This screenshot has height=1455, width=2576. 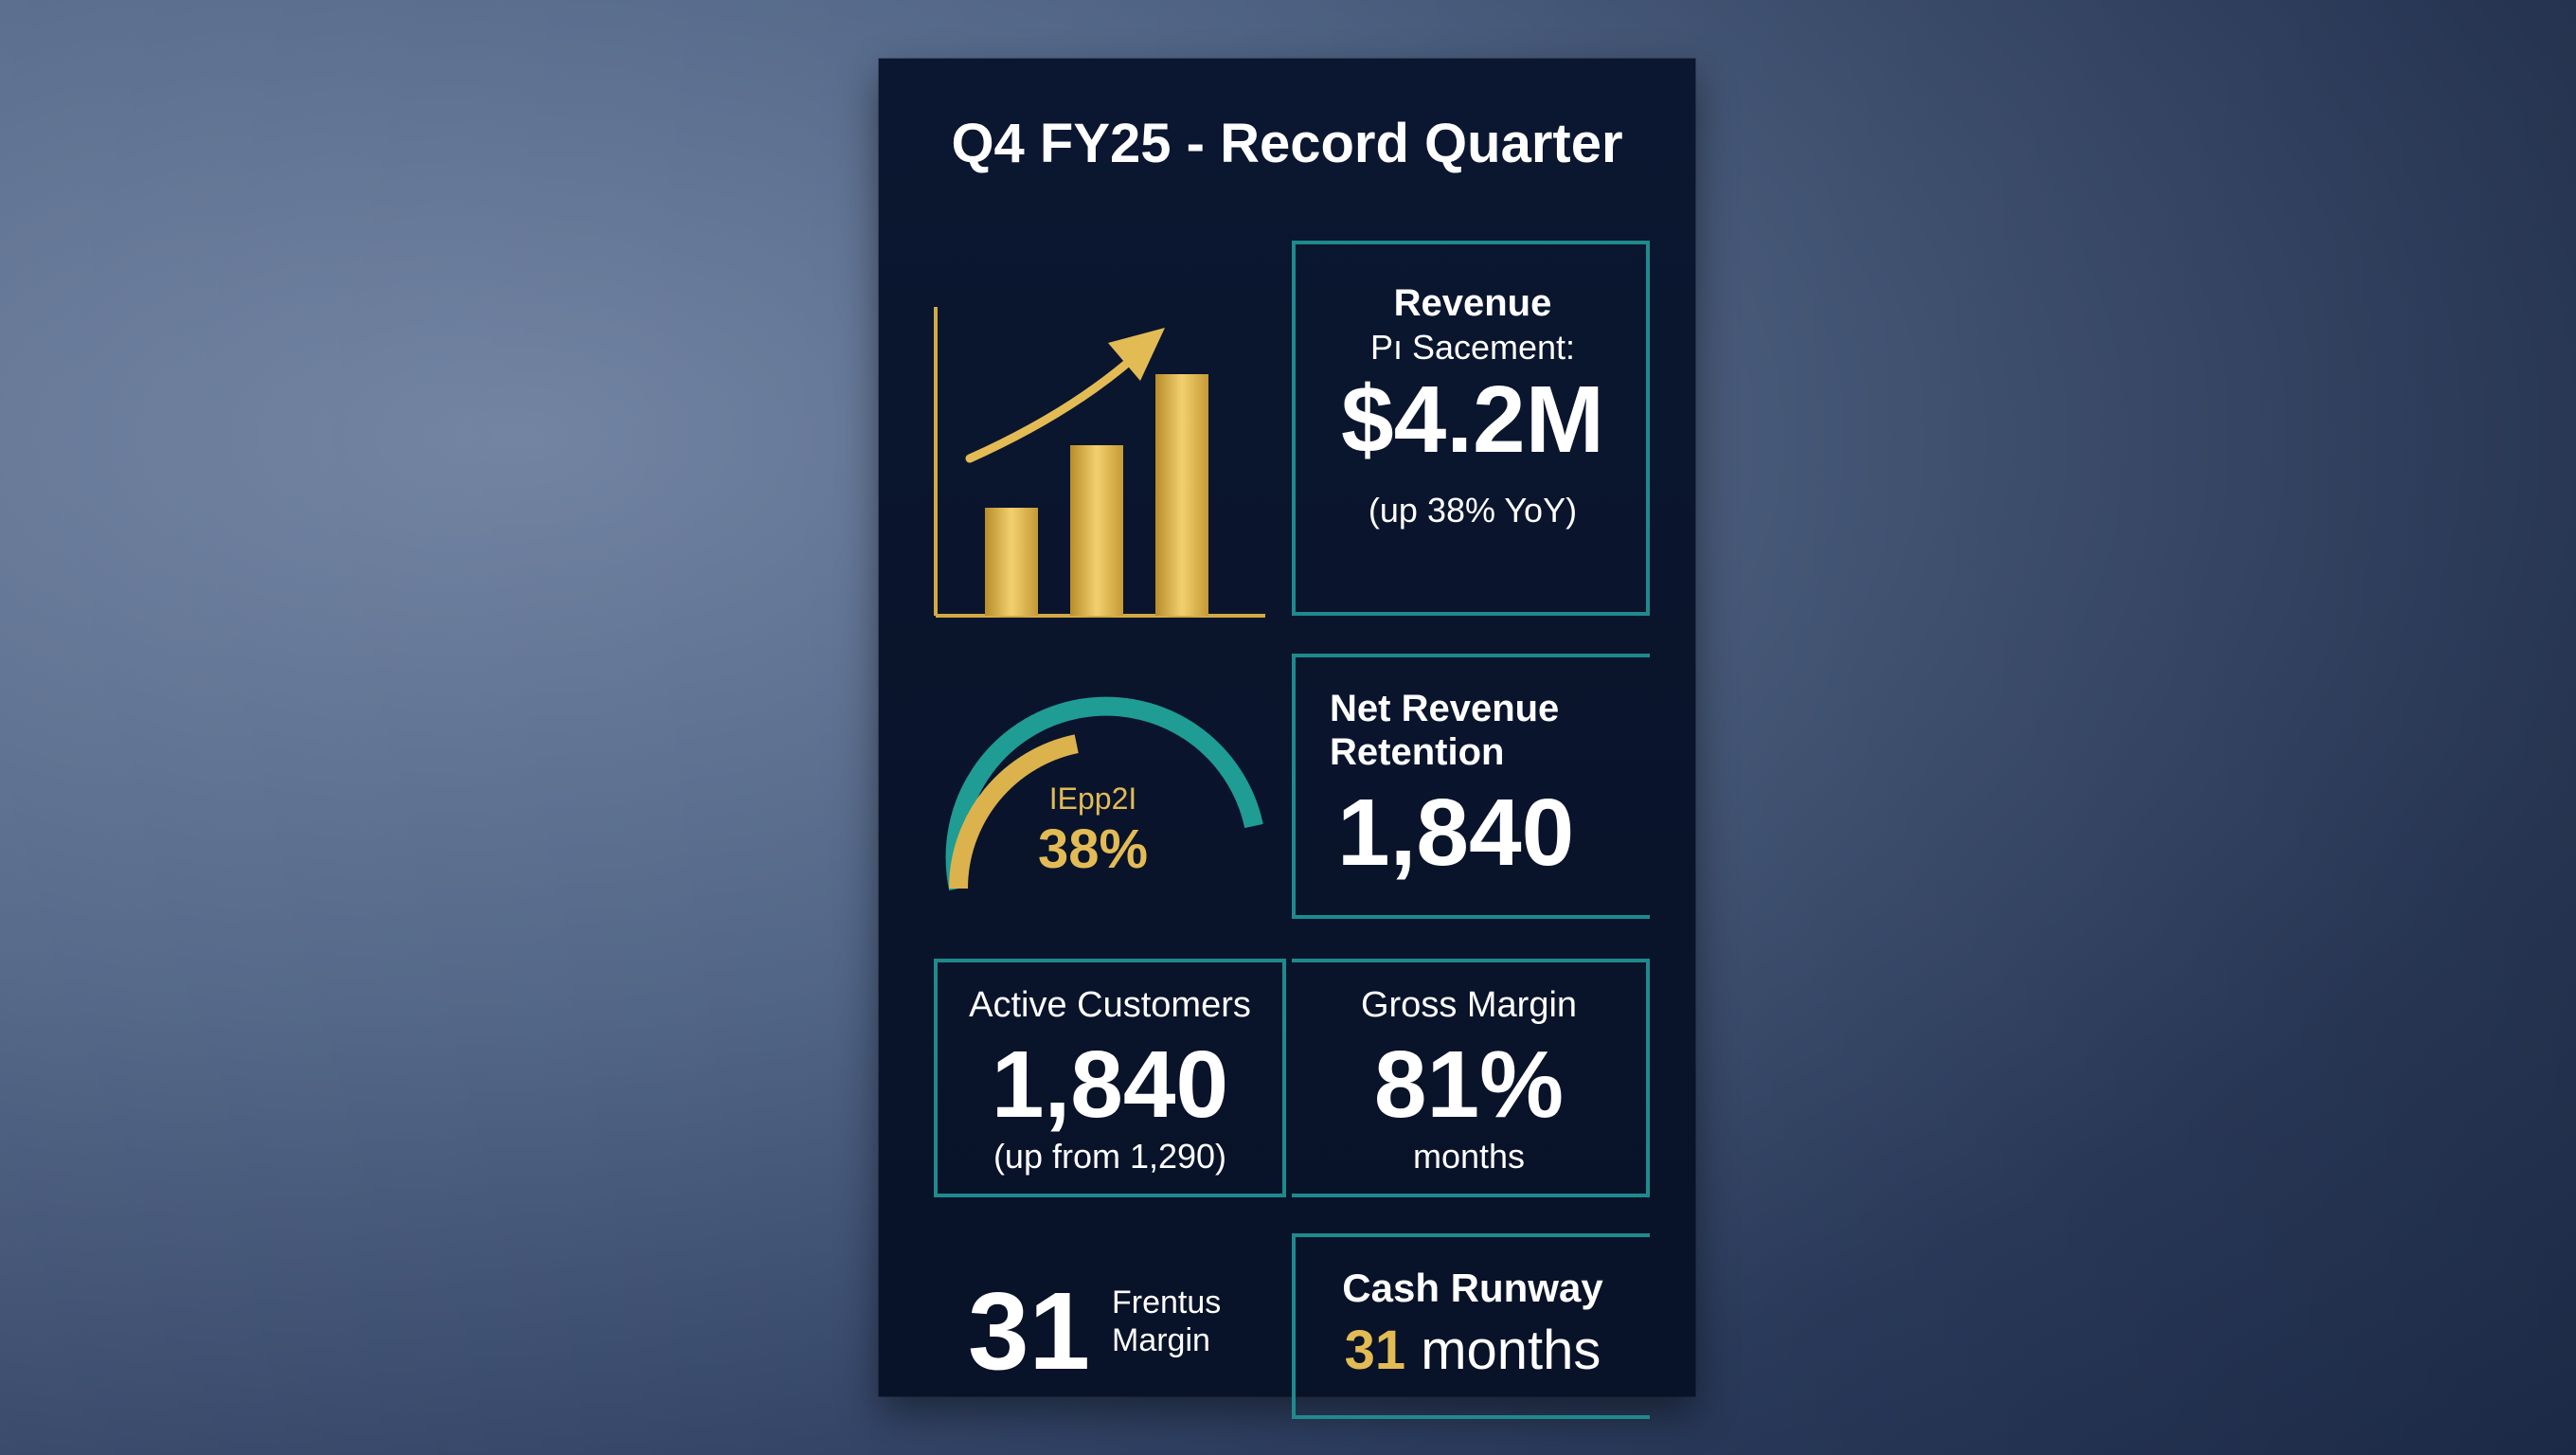 I want to click on gross-margin-box: Gross Margin 81% months, so click(x=1471, y=1078).